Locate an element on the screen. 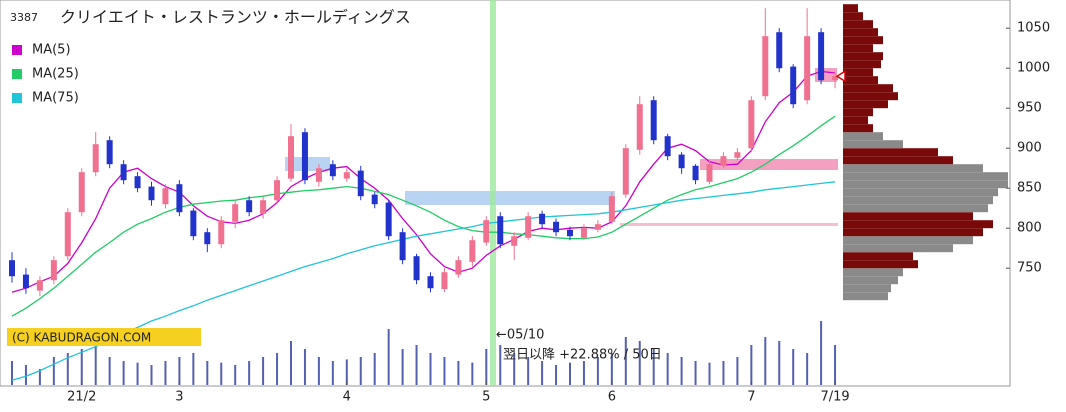 This screenshot has width=1066, height=412. y-tick-label: 950 is located at coordinates (1029, 108).